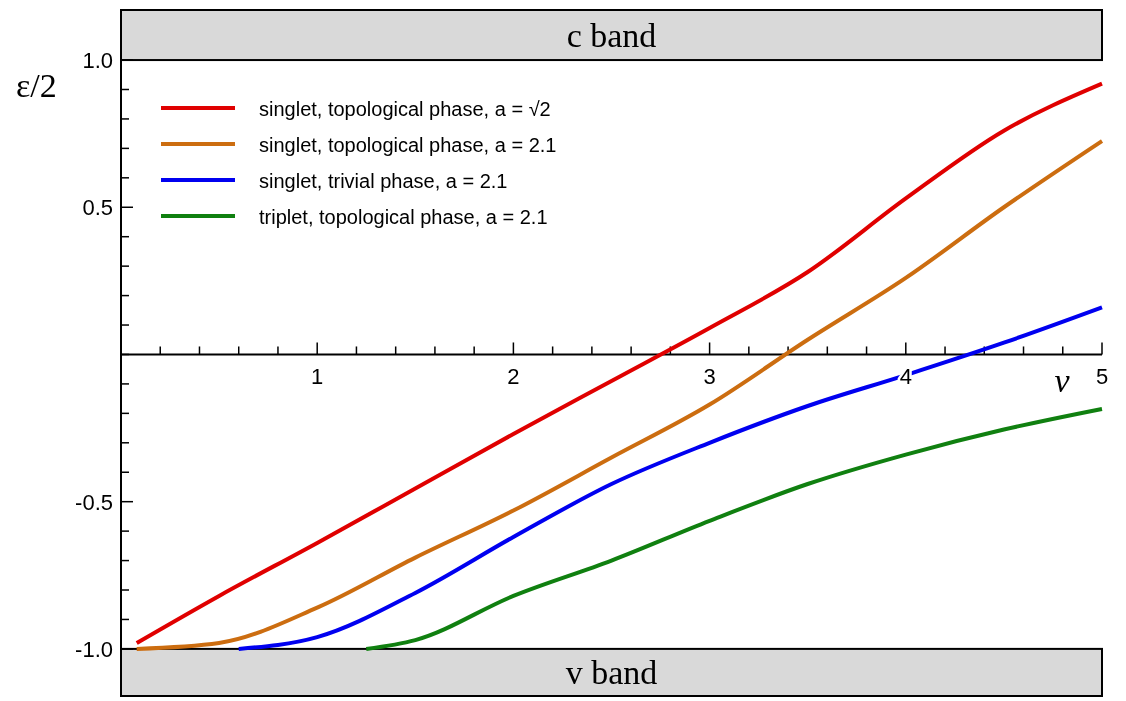 This screenshot has height=701, width=1126. Describe the element at coordinates (513, 377) in the screenshot. I see `x-tick-label: 2` at that location.